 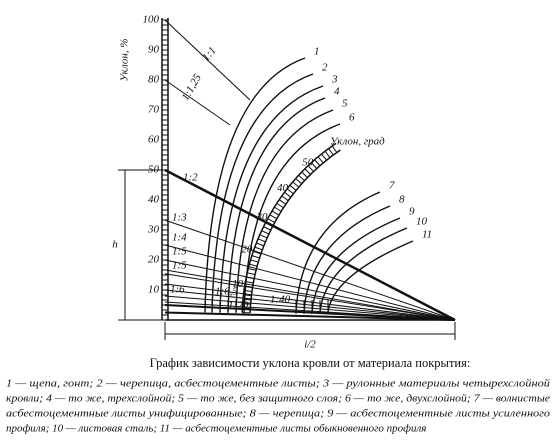 What do you see at coordinates (154, 110) in the screenshot?
I see `percent-tick-label: 70` at bounding box center [154, 110].